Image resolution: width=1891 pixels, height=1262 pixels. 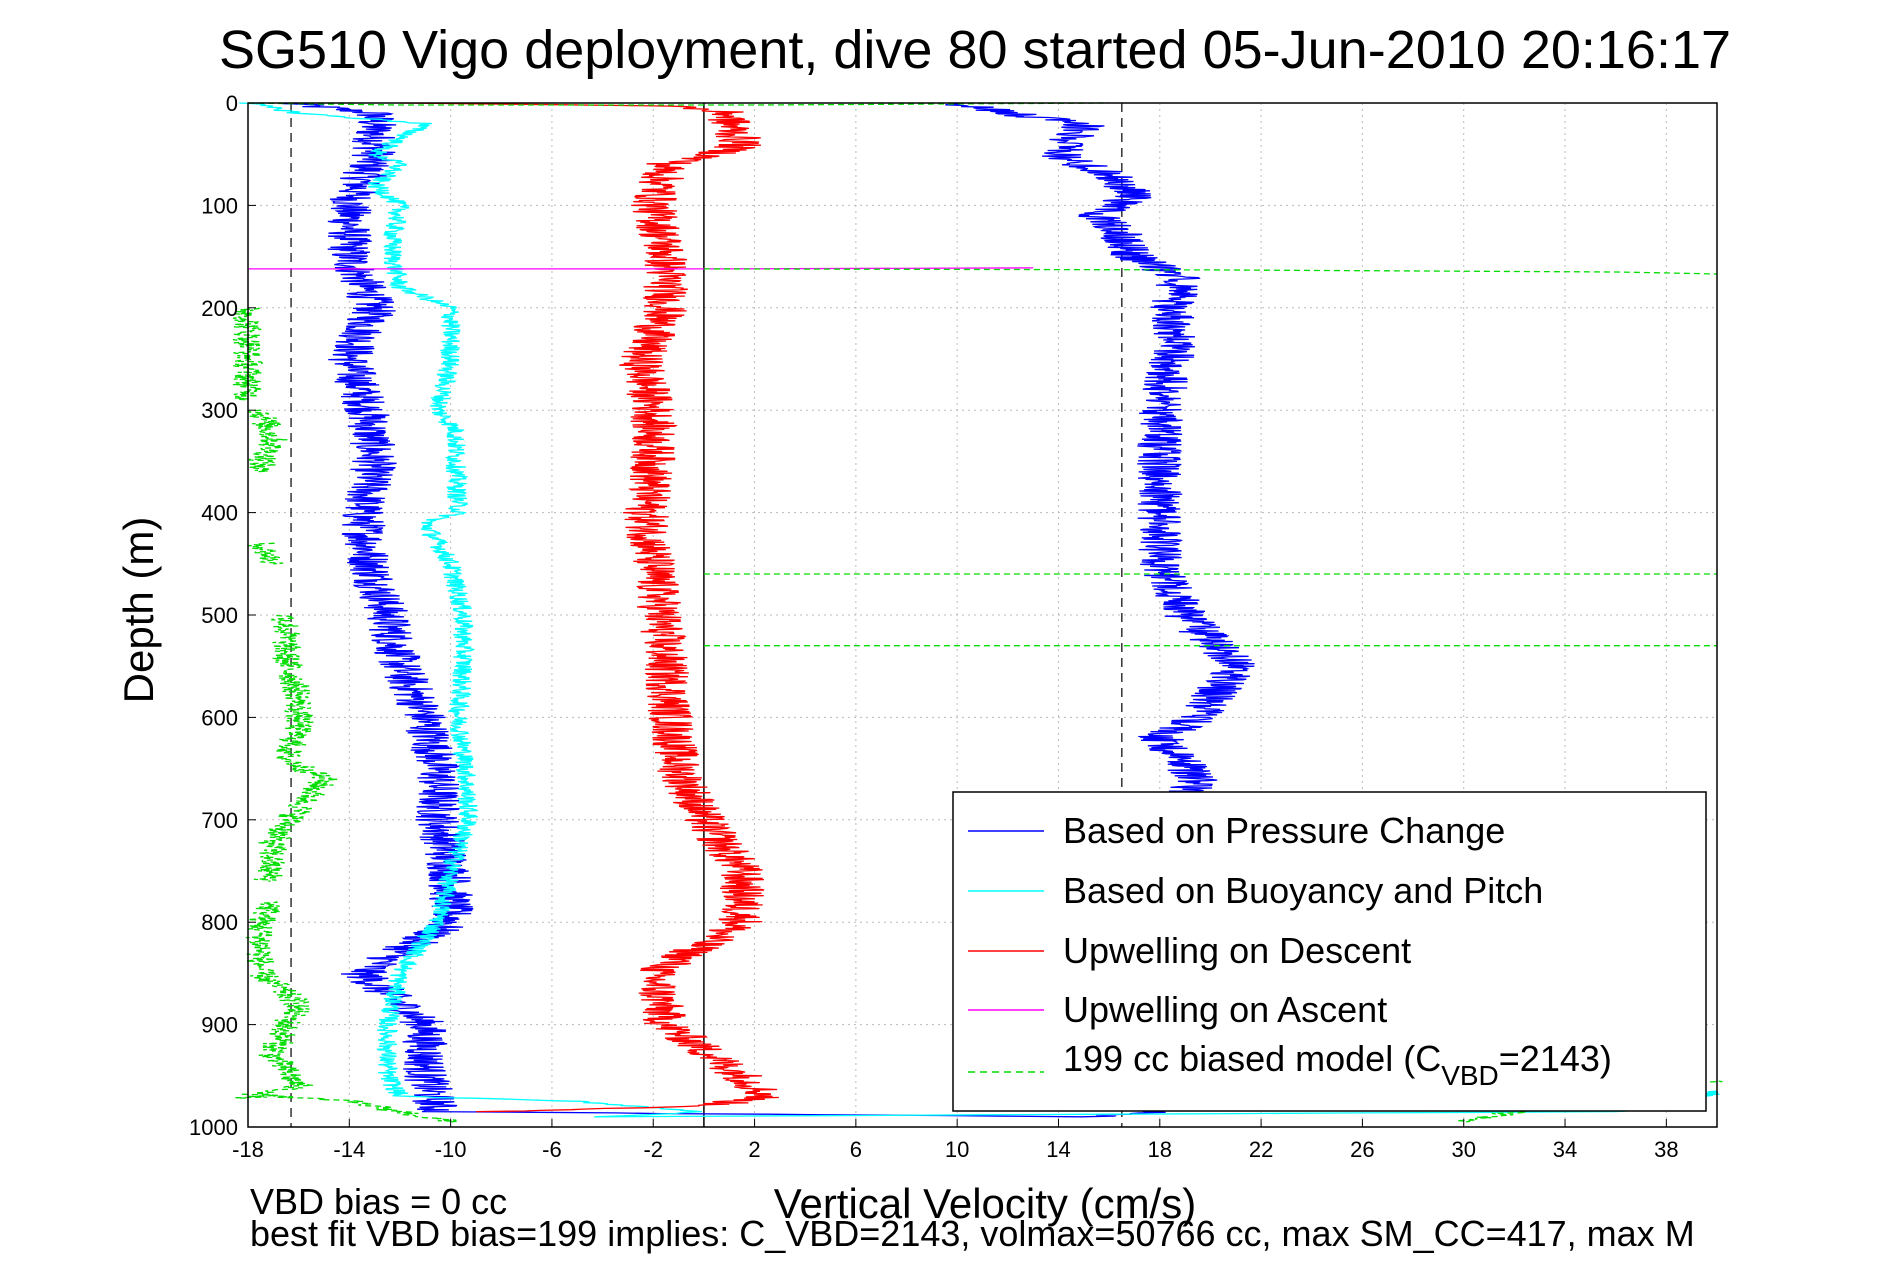 What do you see at coordinates (219, 205) in the screenshot?
I see `y-tick-label-1: 100` at bounding box center [219, 205].